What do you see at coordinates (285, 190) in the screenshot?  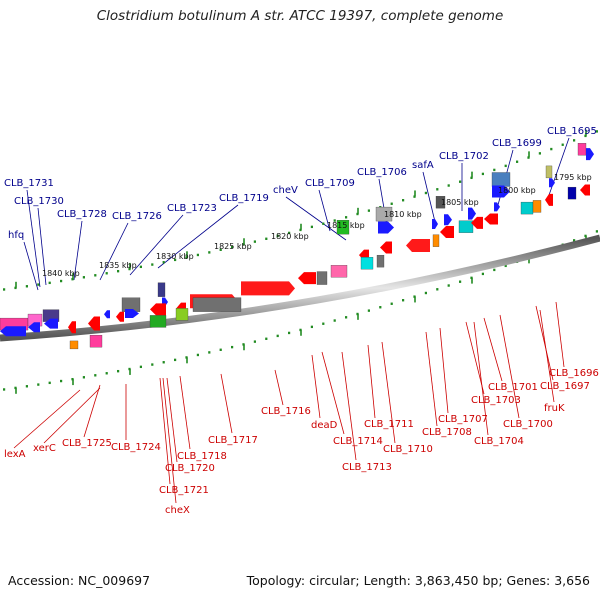 I see `gene-label: cheV` at bounding box center [285, 190].